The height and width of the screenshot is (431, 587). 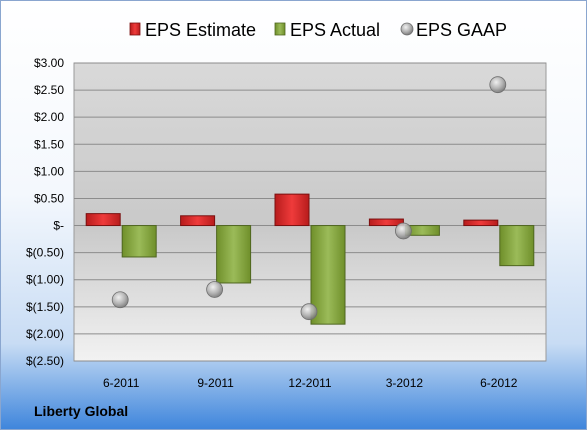 I want to click on legend-eps-gaap-label: EPS GAAP, so click(x=461, y=30).